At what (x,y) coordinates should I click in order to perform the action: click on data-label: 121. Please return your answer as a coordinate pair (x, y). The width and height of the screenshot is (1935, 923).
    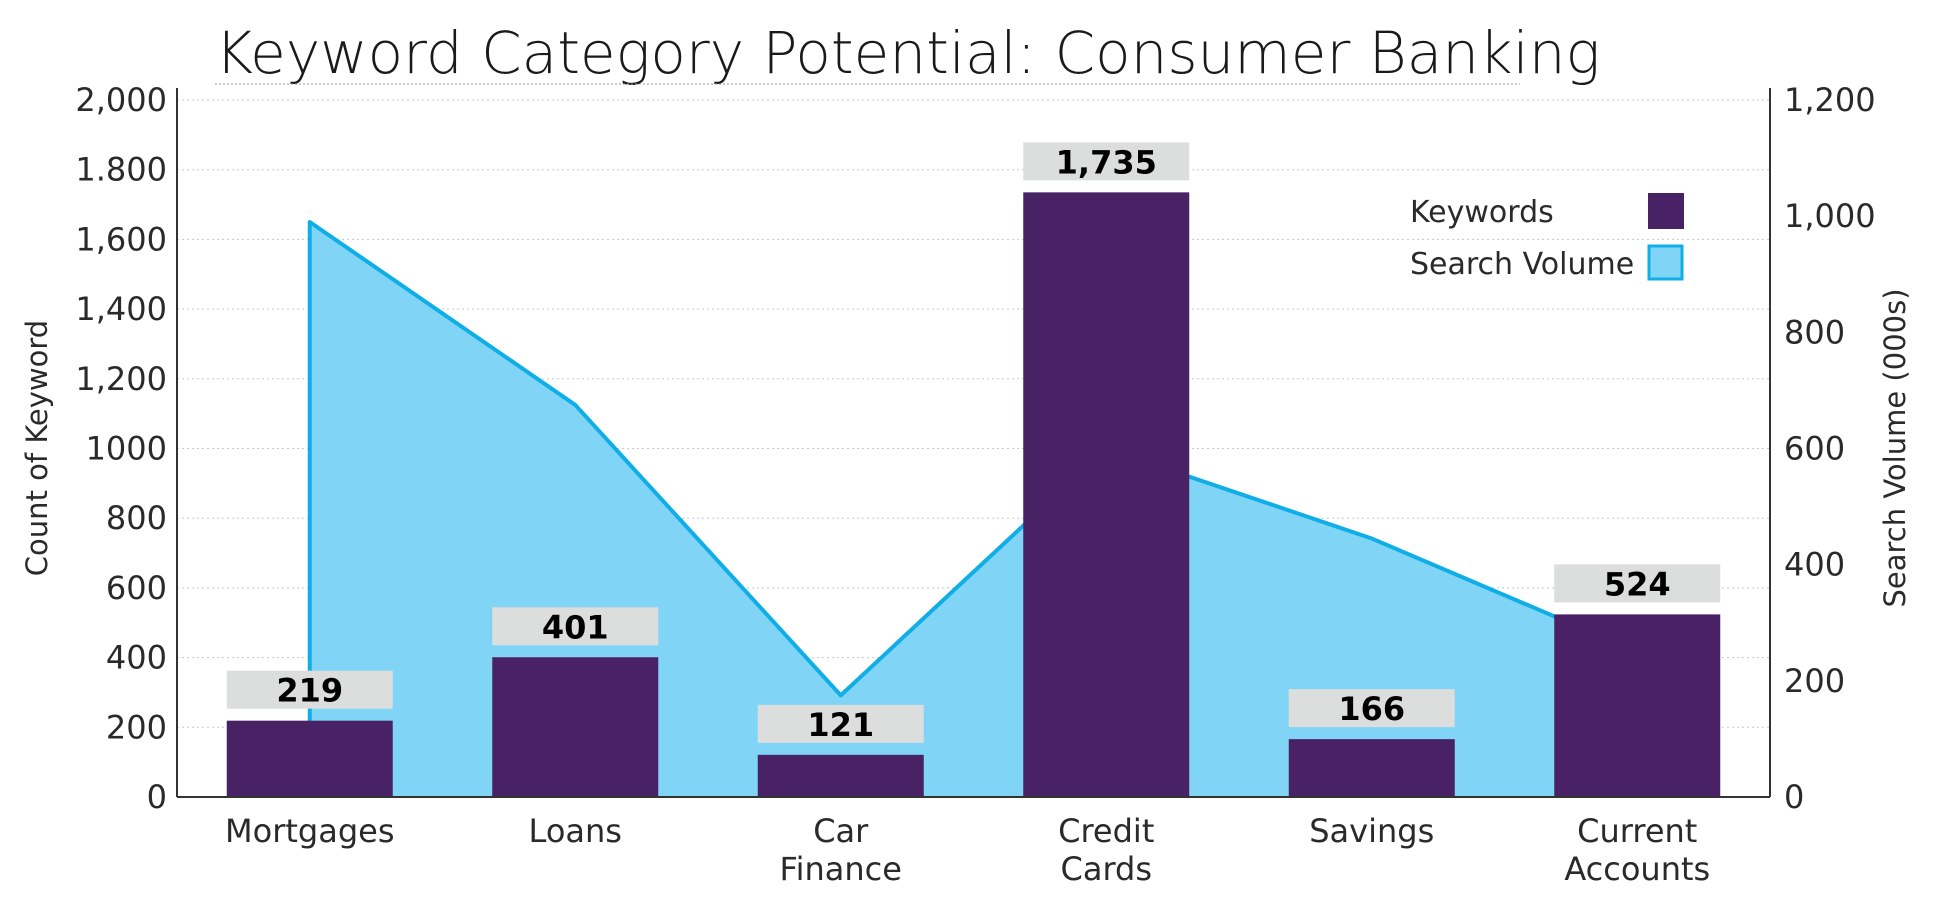
    Looking at the image, I should click on (840, 725).